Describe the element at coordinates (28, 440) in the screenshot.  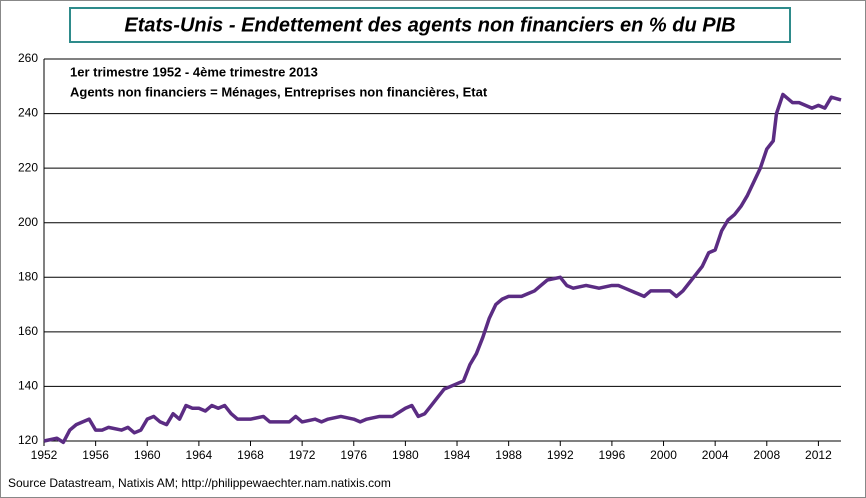
I see `y-tick-label: 120` at that location.